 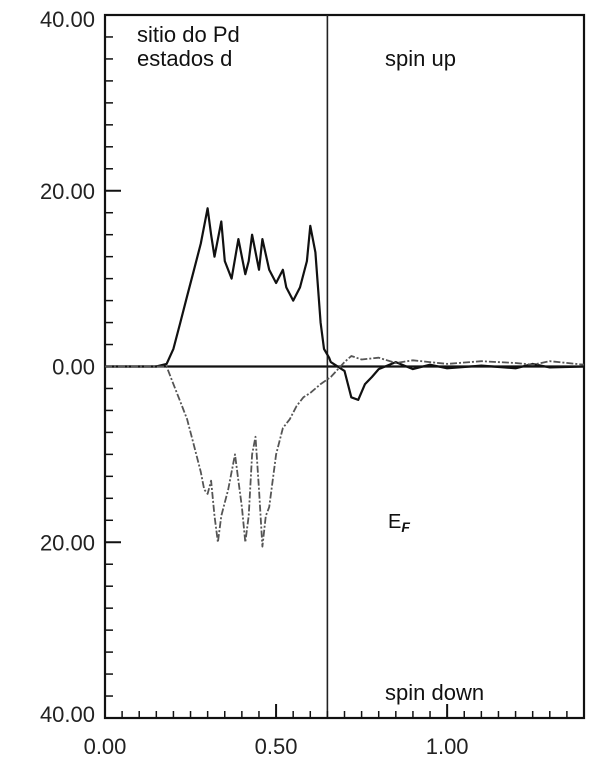 What do you see at coordinates (405, 527) in the screenshot?
I see `fermi-energy-subscript: F` at bounding box center [405, 527].